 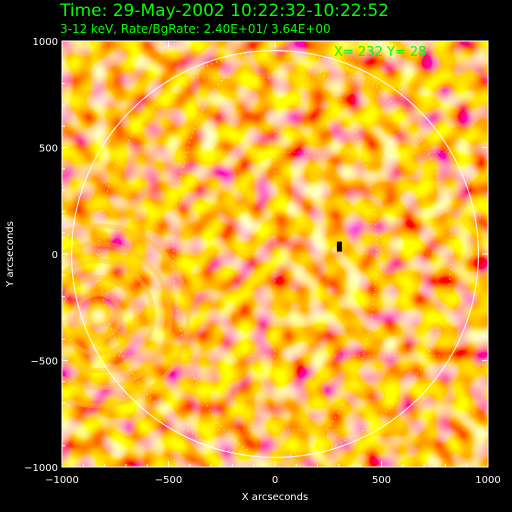 I want to click on coord-readout: X= 232 Y= 28, so click(x=380, y=52).